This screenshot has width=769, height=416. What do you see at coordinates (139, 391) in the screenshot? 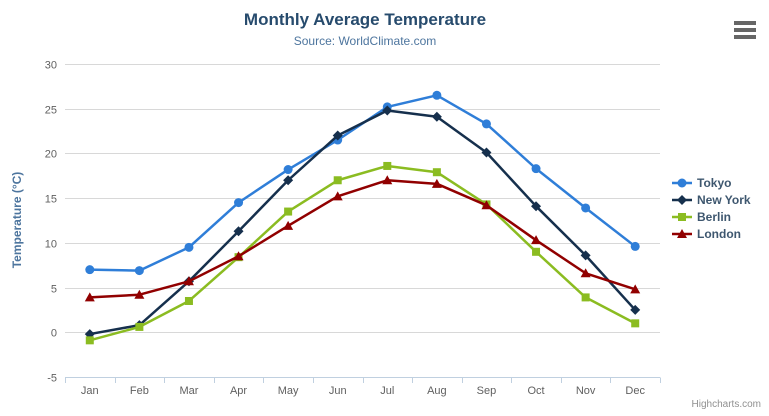
I see `x-tick-label: Feb` at bounding box center [139, 391].